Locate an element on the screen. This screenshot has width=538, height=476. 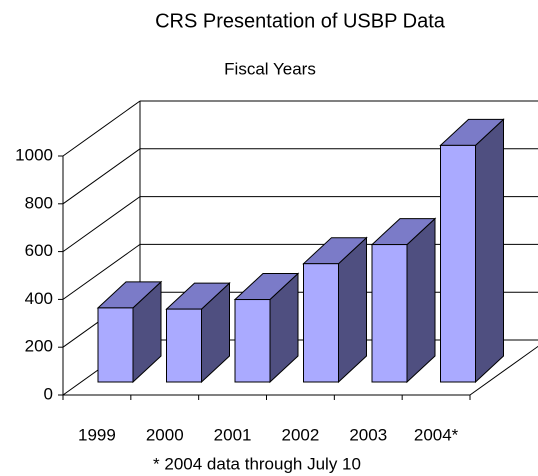
y-tick-label: 200 is located at coordinates (39, 346).